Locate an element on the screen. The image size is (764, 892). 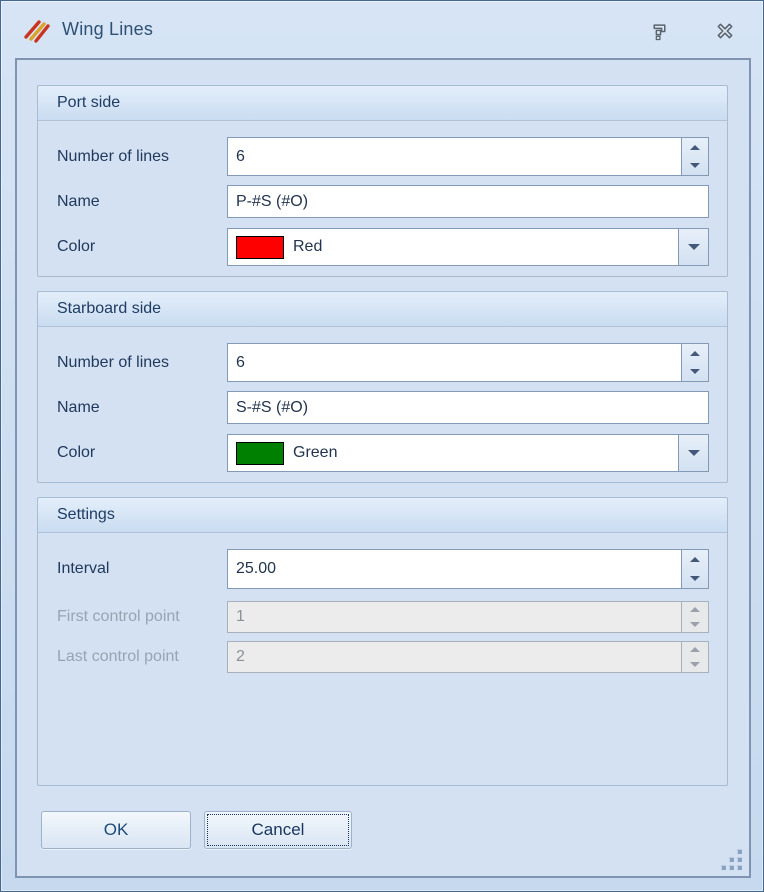
starboard-name-value is located at coordinates (468, 407).